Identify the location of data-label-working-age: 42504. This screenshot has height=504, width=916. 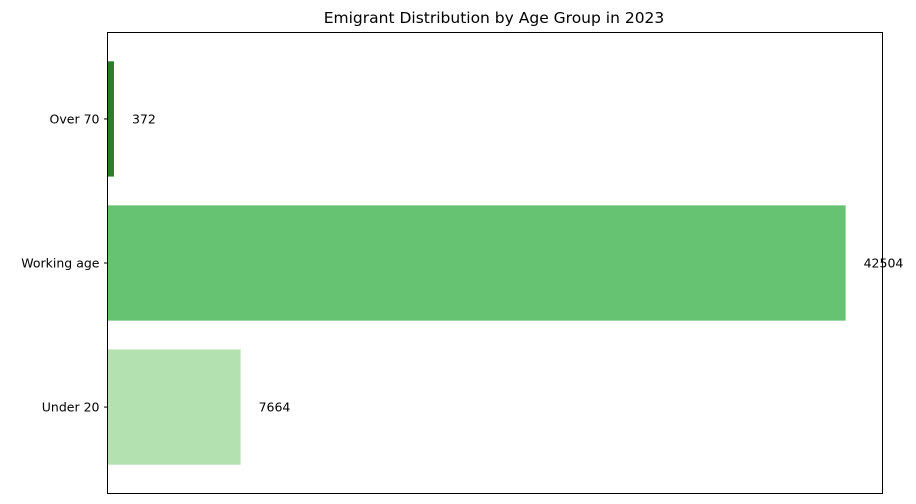
(884, 263).